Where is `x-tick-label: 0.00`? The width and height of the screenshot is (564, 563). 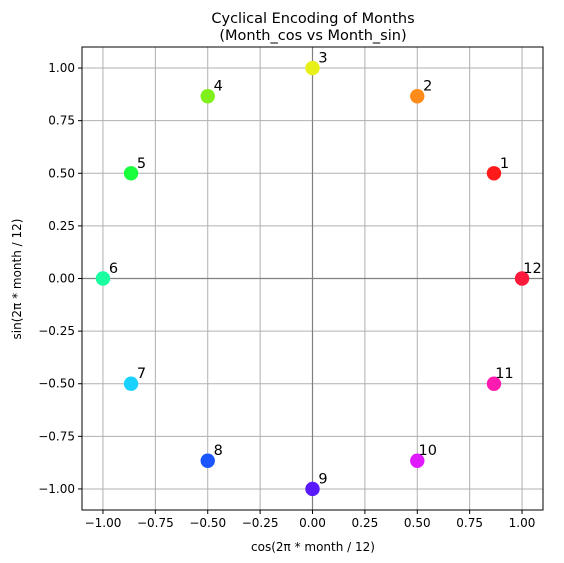
x-tick-label: 0.00 is located at coordinates (312, 523).